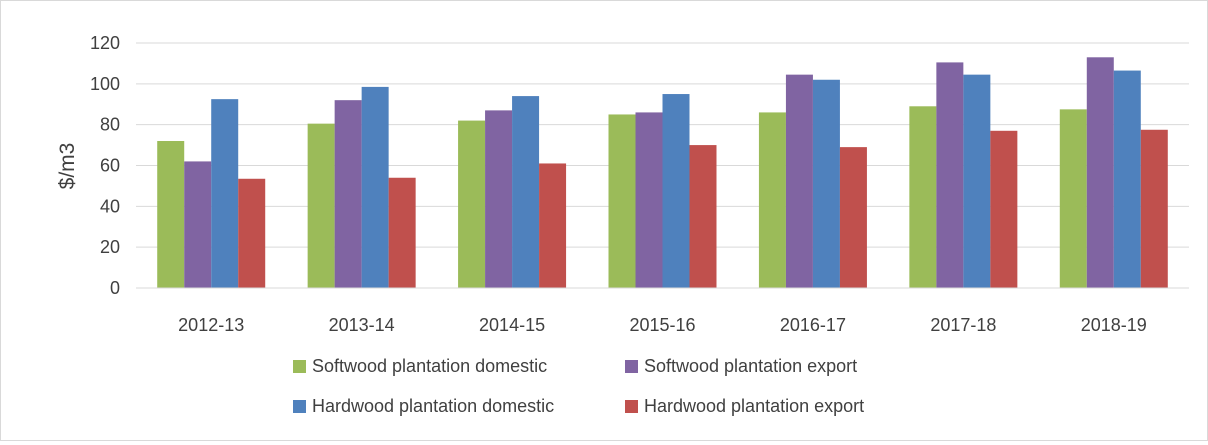  I want to click on legend-label: Hardwood plantation export, so click(754, 406).